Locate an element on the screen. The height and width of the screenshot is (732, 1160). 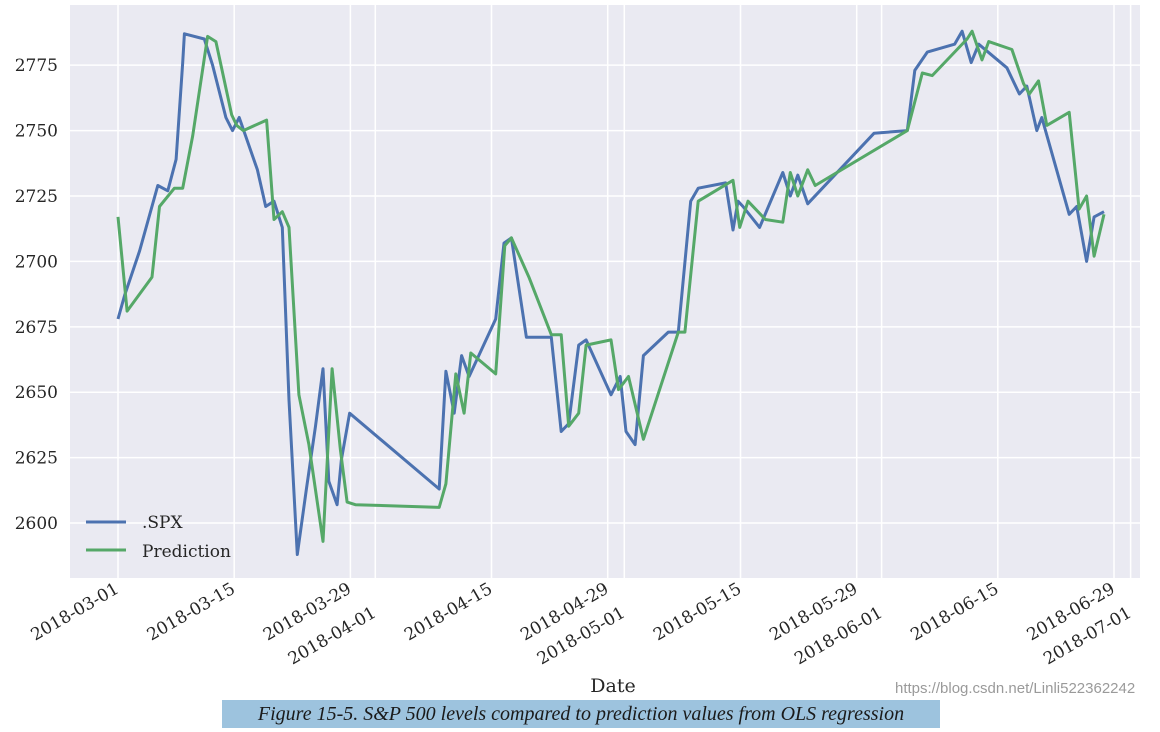
x-tick-label: 2018-04-15 is located at coordinates (448, 612).